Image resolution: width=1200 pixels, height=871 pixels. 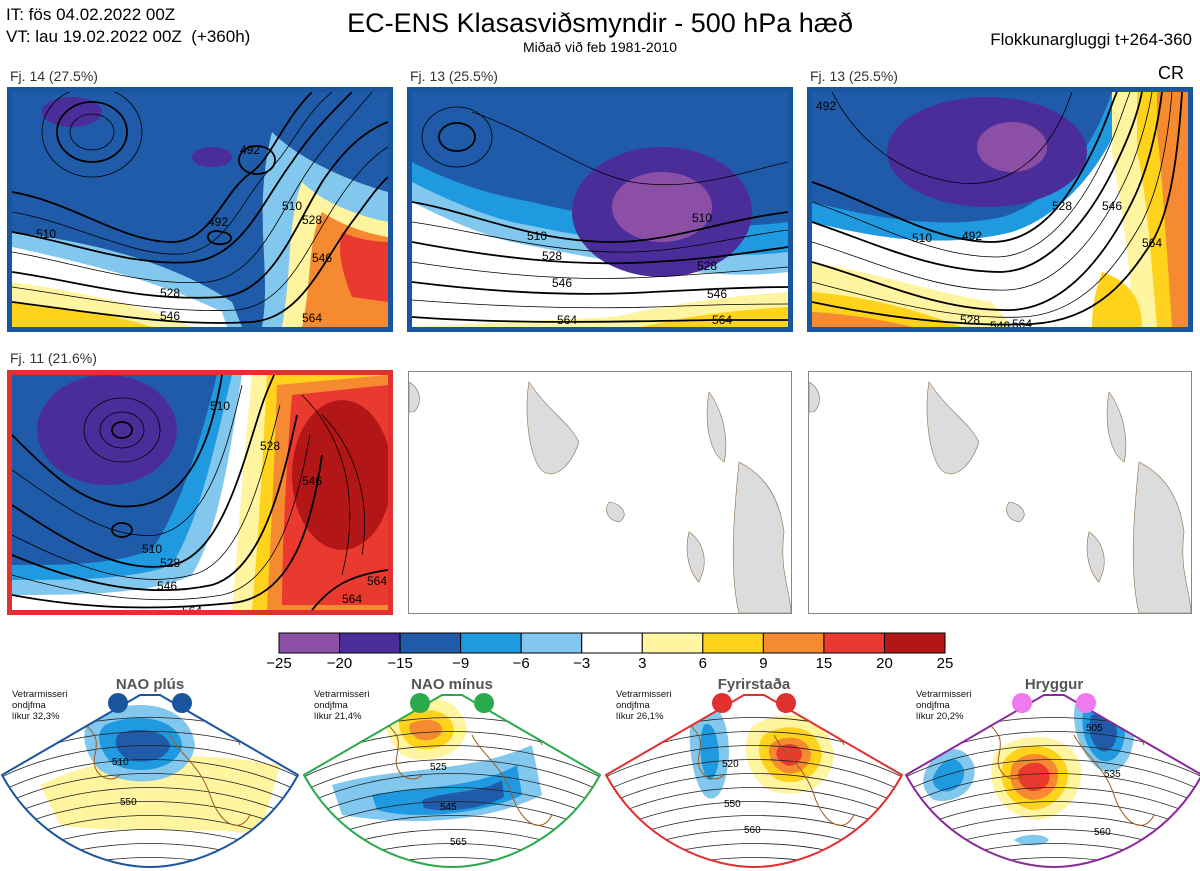 I want to click on classification-window: Flokkunargluggi t+264-360, so click(x=1091, y=39).